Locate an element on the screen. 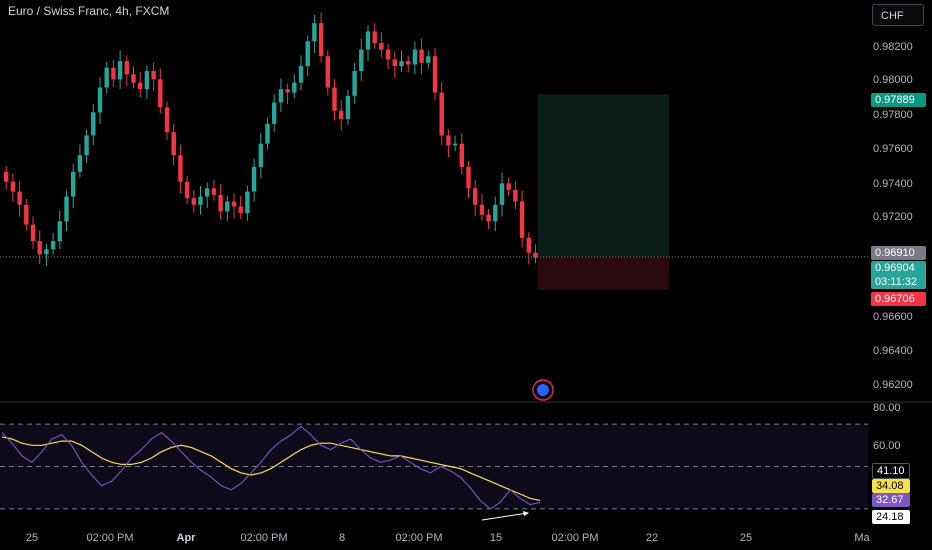  time-tick: 8 is located at coordinates (342, 538).